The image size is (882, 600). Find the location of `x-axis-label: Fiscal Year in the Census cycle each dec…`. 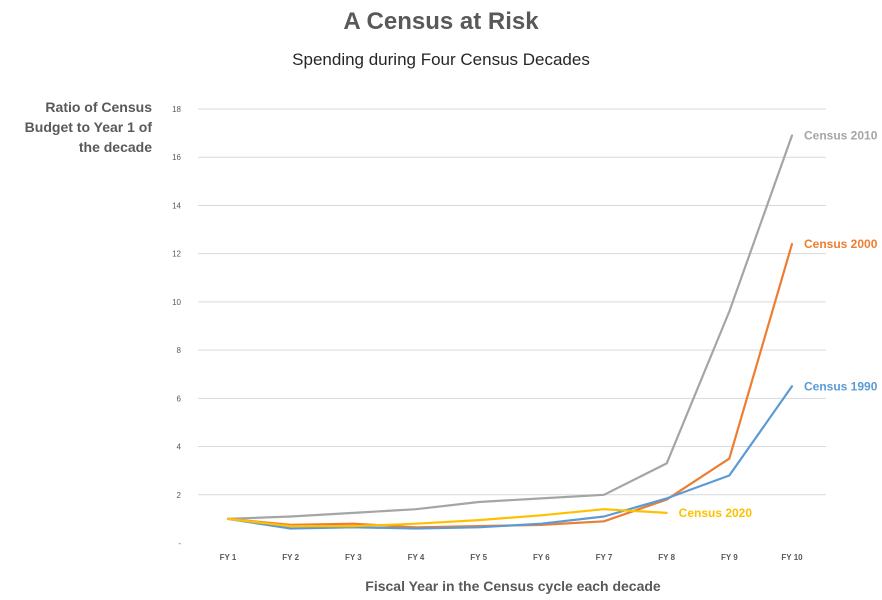

x-axis-label: Fiscal Year in the Census cycle each dec… is located at coordinates (513, 586).